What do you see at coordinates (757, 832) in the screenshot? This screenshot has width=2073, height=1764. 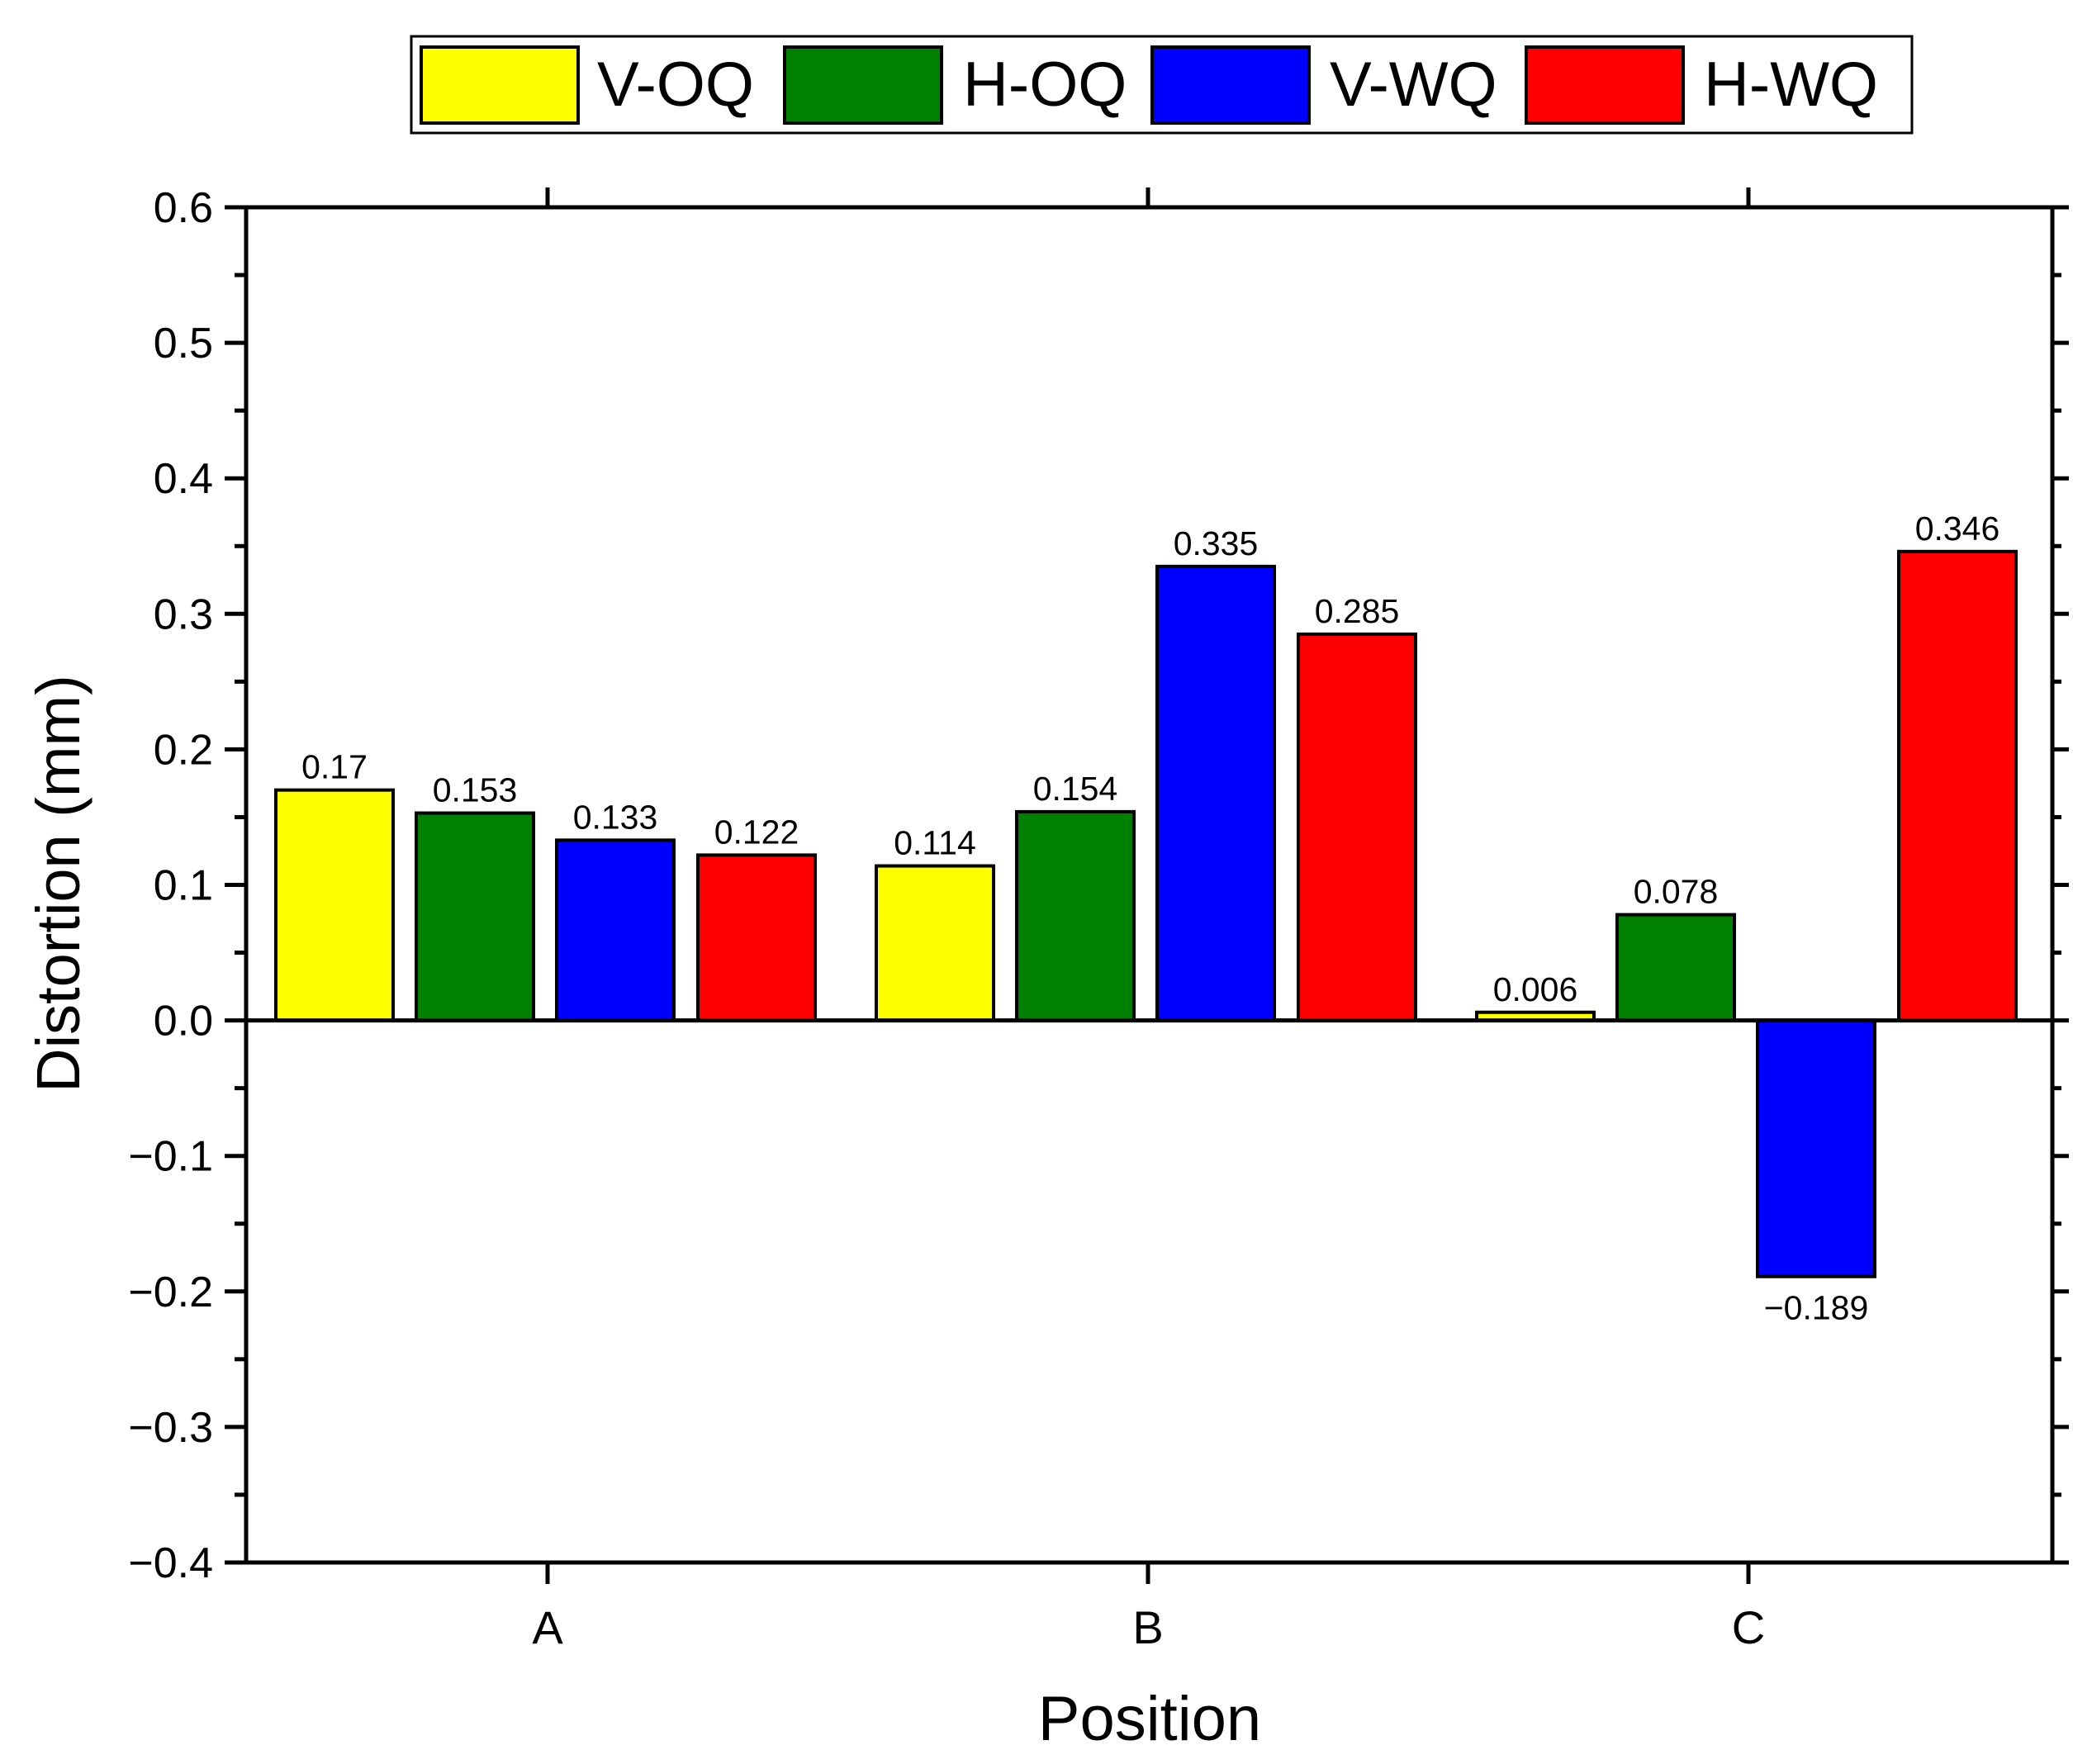 I see `data-label: 0.122` at bounding box center [757, 832].